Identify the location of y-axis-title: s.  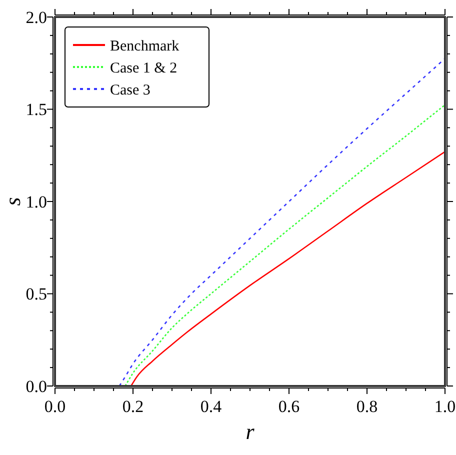
(12, 201).